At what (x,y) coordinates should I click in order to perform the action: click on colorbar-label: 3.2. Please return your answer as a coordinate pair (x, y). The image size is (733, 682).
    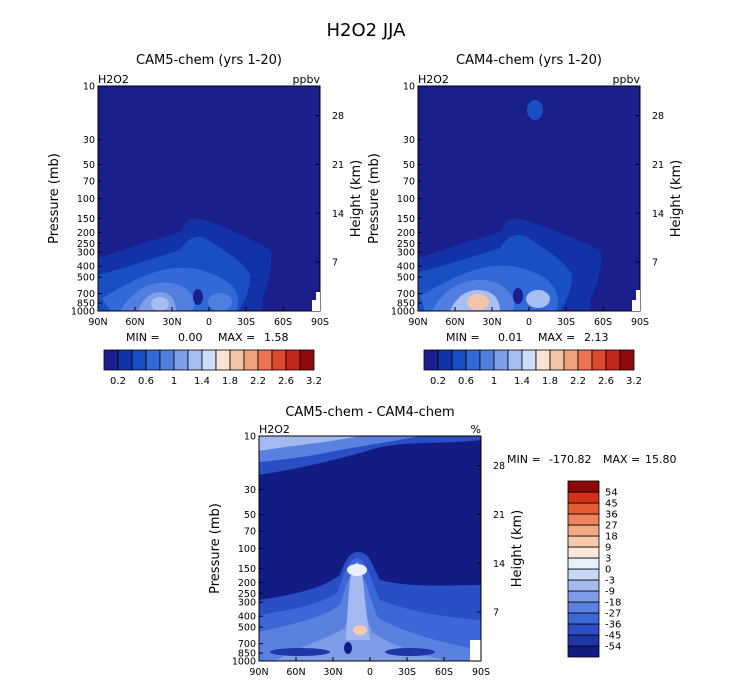
    Looking at the image, I should click on (314, 381).